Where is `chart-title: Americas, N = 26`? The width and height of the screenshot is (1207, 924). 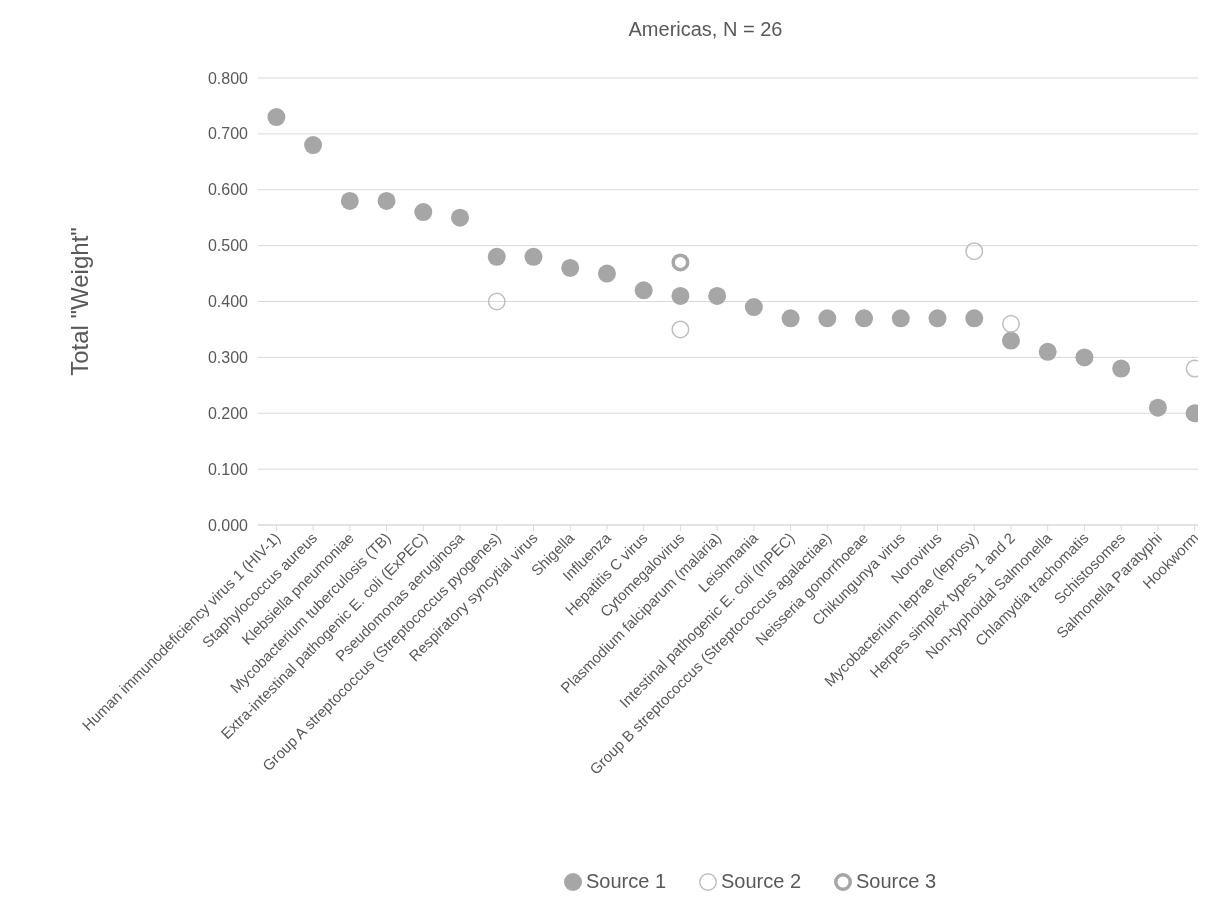 chart-title: Americas, N = 26 is located at coordinates (705, 29).